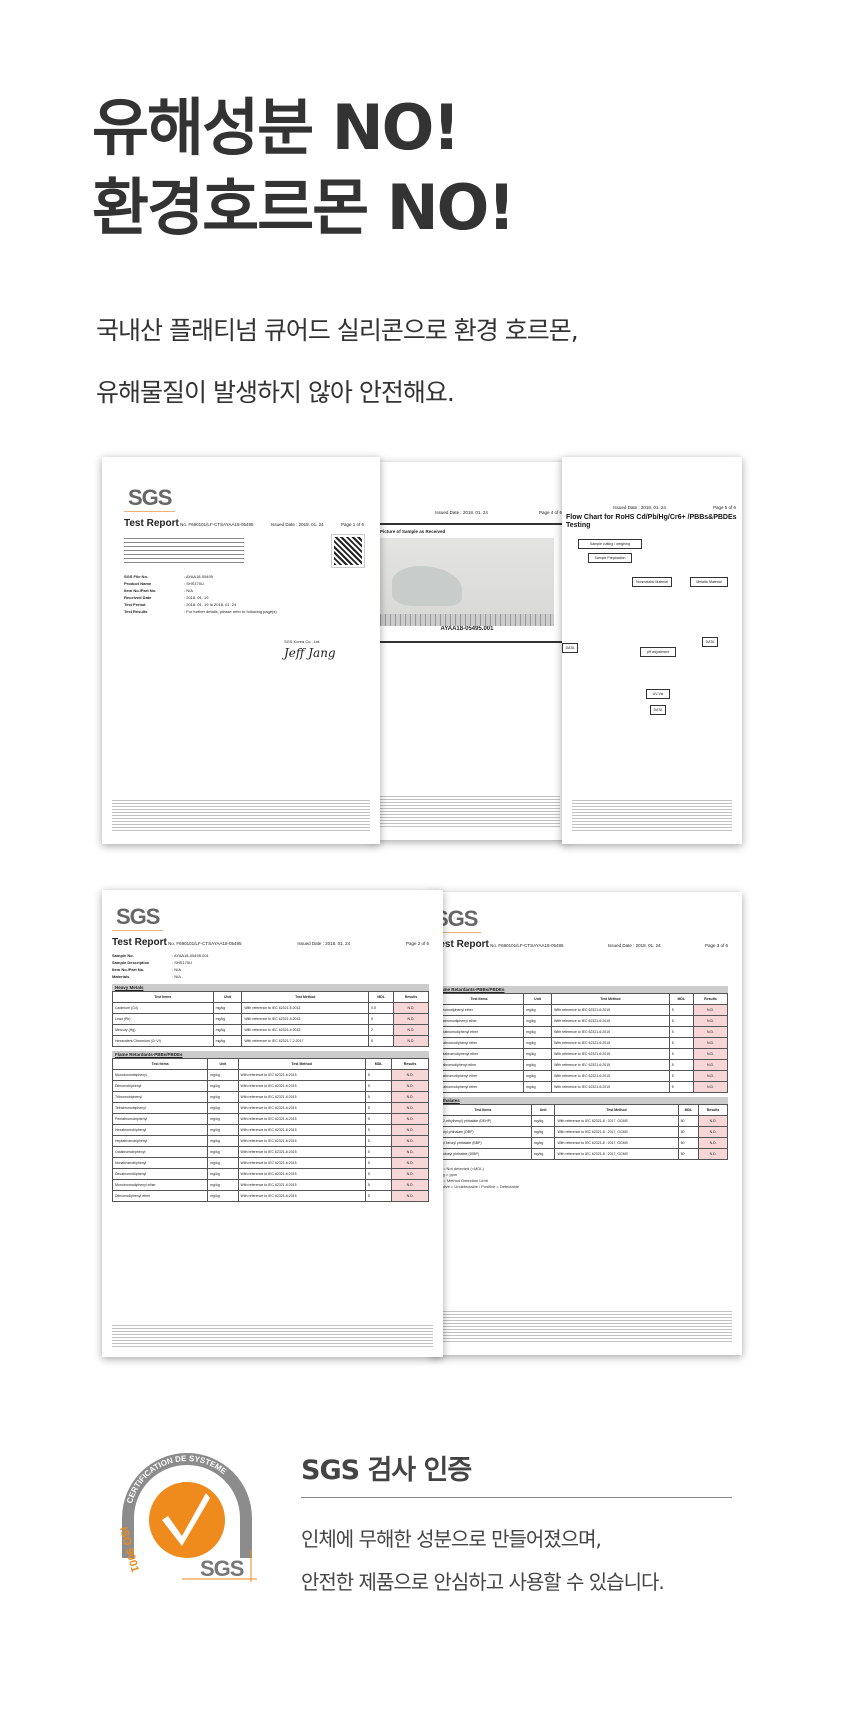 The height and width of the screenshot is (1714, 860). Describe the element at coordinates (135, 604) in the screenshot. I see `field-label: Test Period` at that location.